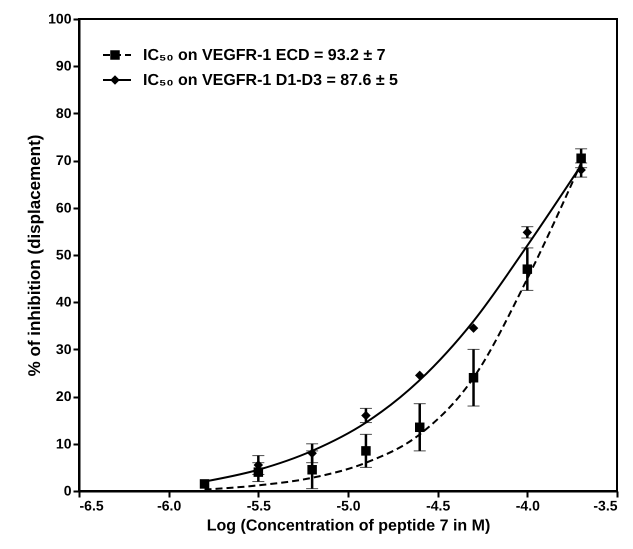 This screenshot has width=633, height=549. What do you see at coordinates (528, 506) in the screenshot?
I see `x-tick-label: -4.0` at bounding box center [528, 506].